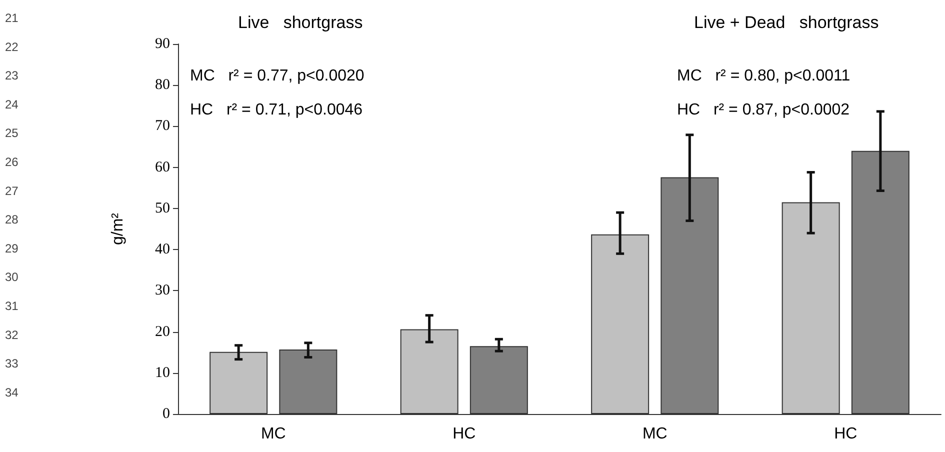 Image resolution: width=945 pixels, height=452 pixels. I want to click on text: Live + Dead shortgrass, so click(786, 22).